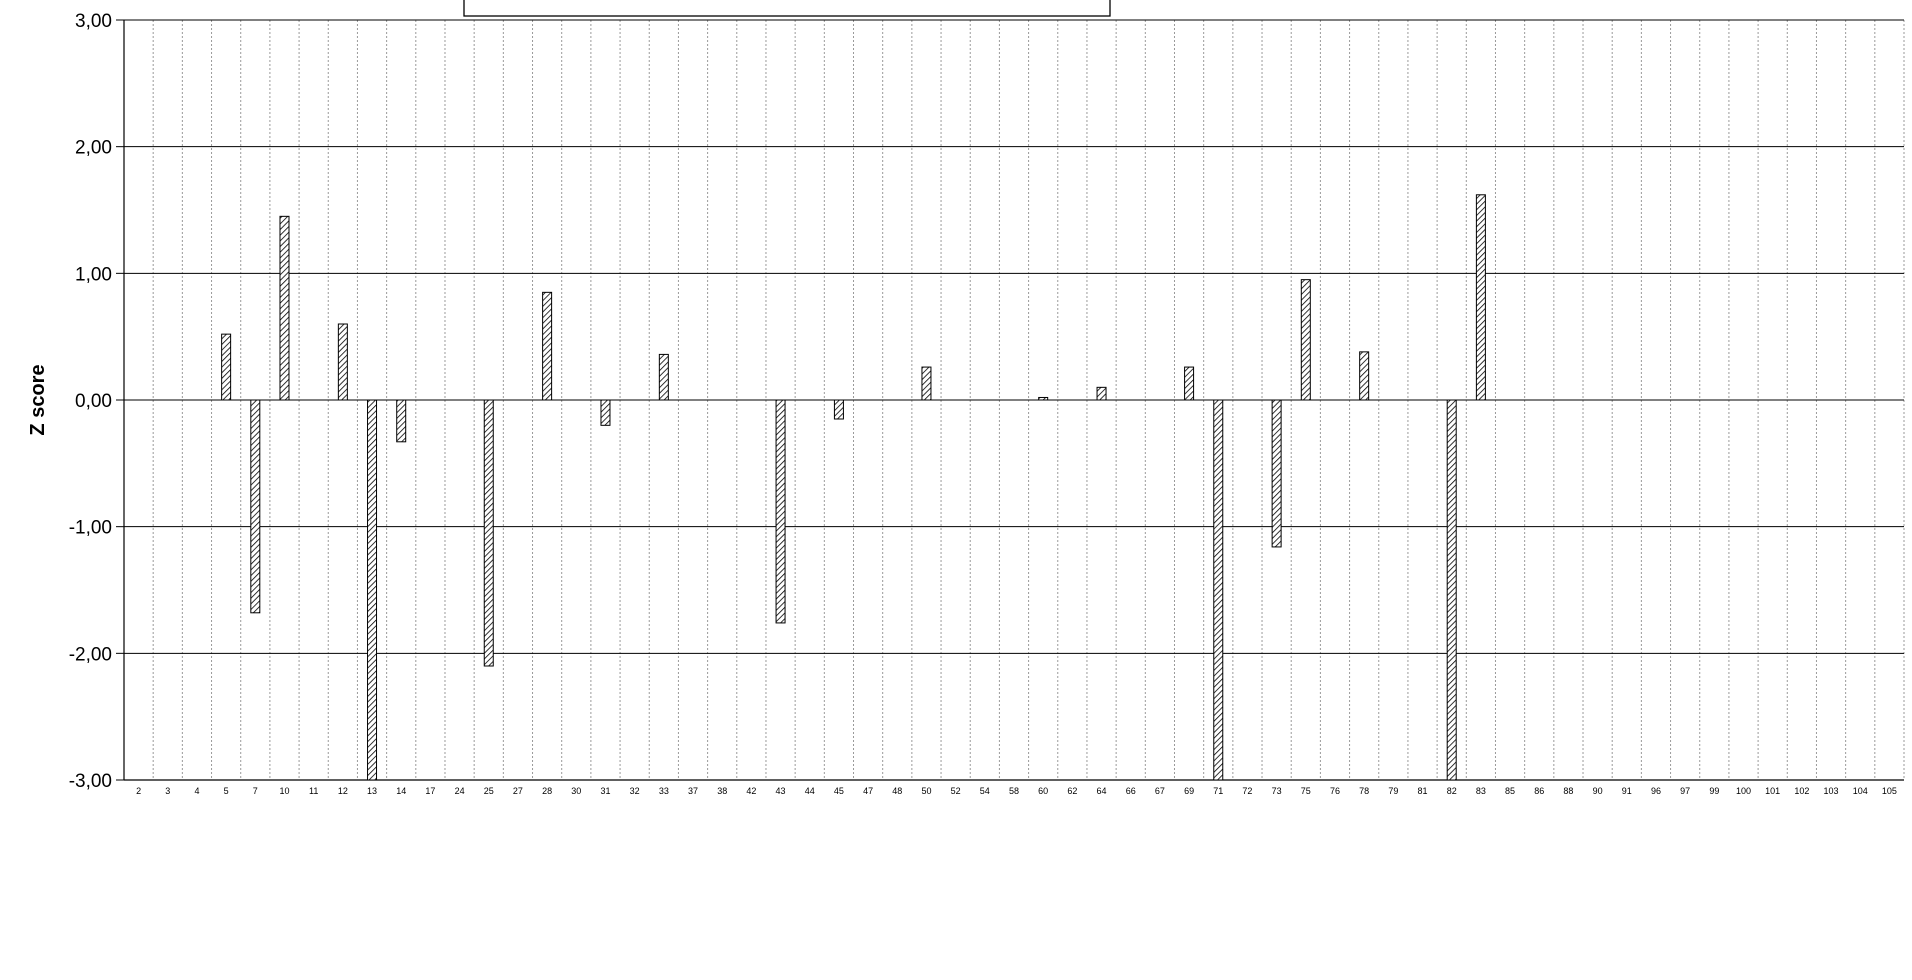 The height and width of the screenshot is (980, 1912). I want to click on x-tick-label: 78, so click(1364, 791).